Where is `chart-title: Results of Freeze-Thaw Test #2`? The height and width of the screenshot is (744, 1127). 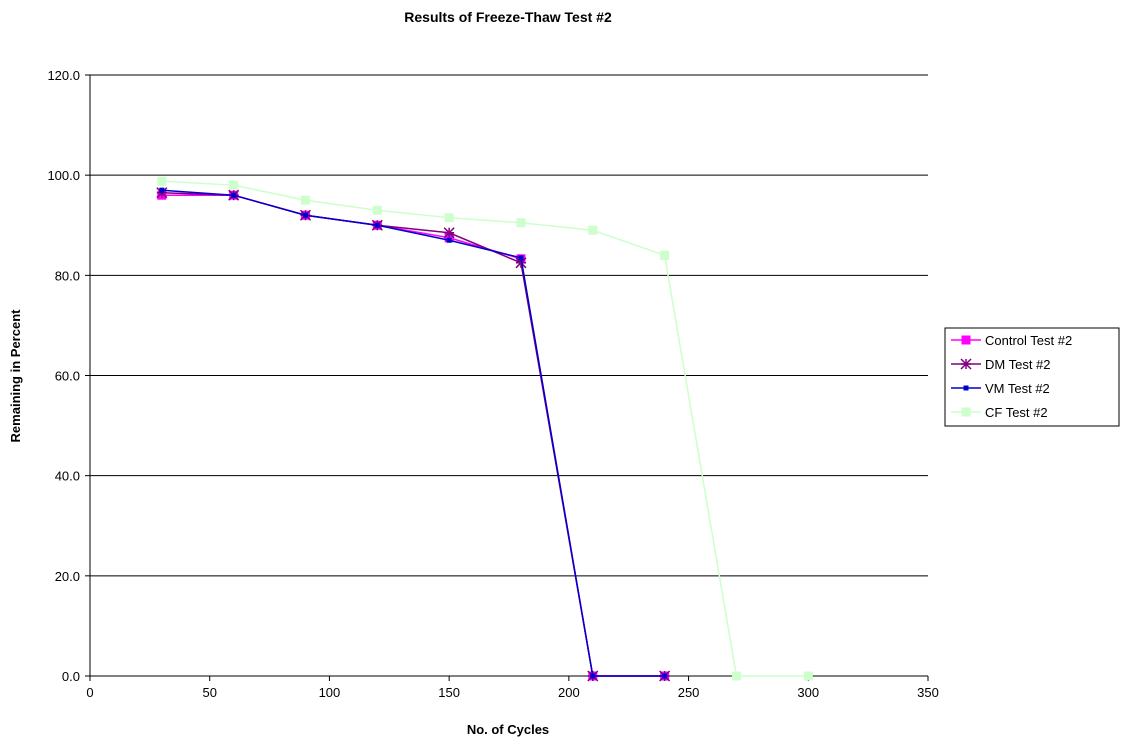 chart-title: Results of Freeze-Thaw Test #2 is located at coordinates (508, 17).